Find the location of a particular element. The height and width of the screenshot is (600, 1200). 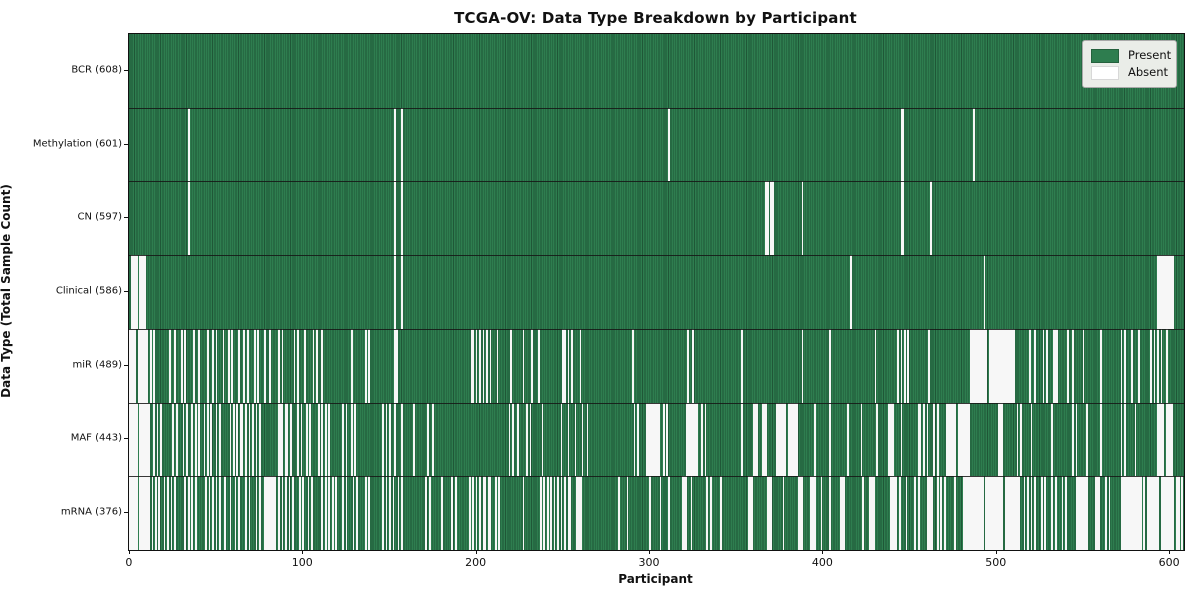

y-tick-label-BCR: BCR (608) is located at coordinates (96, 70).